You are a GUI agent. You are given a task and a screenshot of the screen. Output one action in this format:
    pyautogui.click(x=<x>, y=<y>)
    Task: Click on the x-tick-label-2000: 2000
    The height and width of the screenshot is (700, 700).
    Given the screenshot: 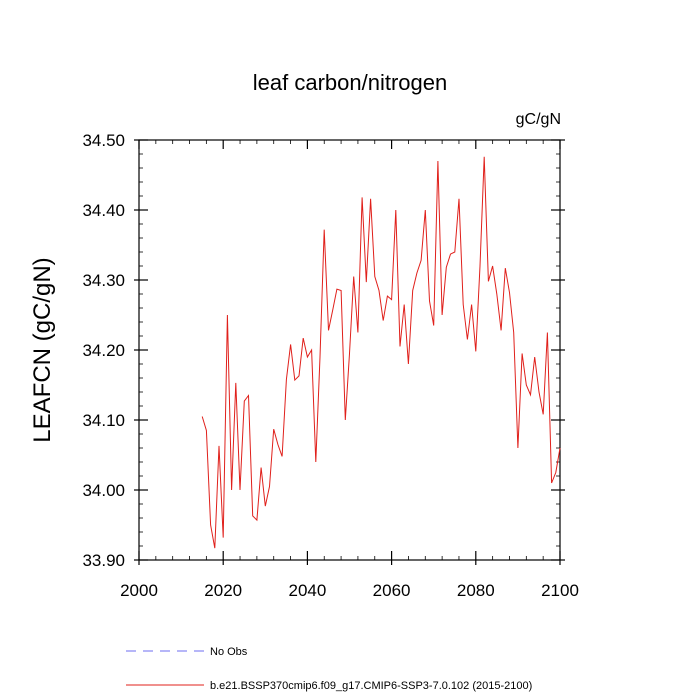 What is the action you would take?
    pyautogui.click(x=139, y=590)
    